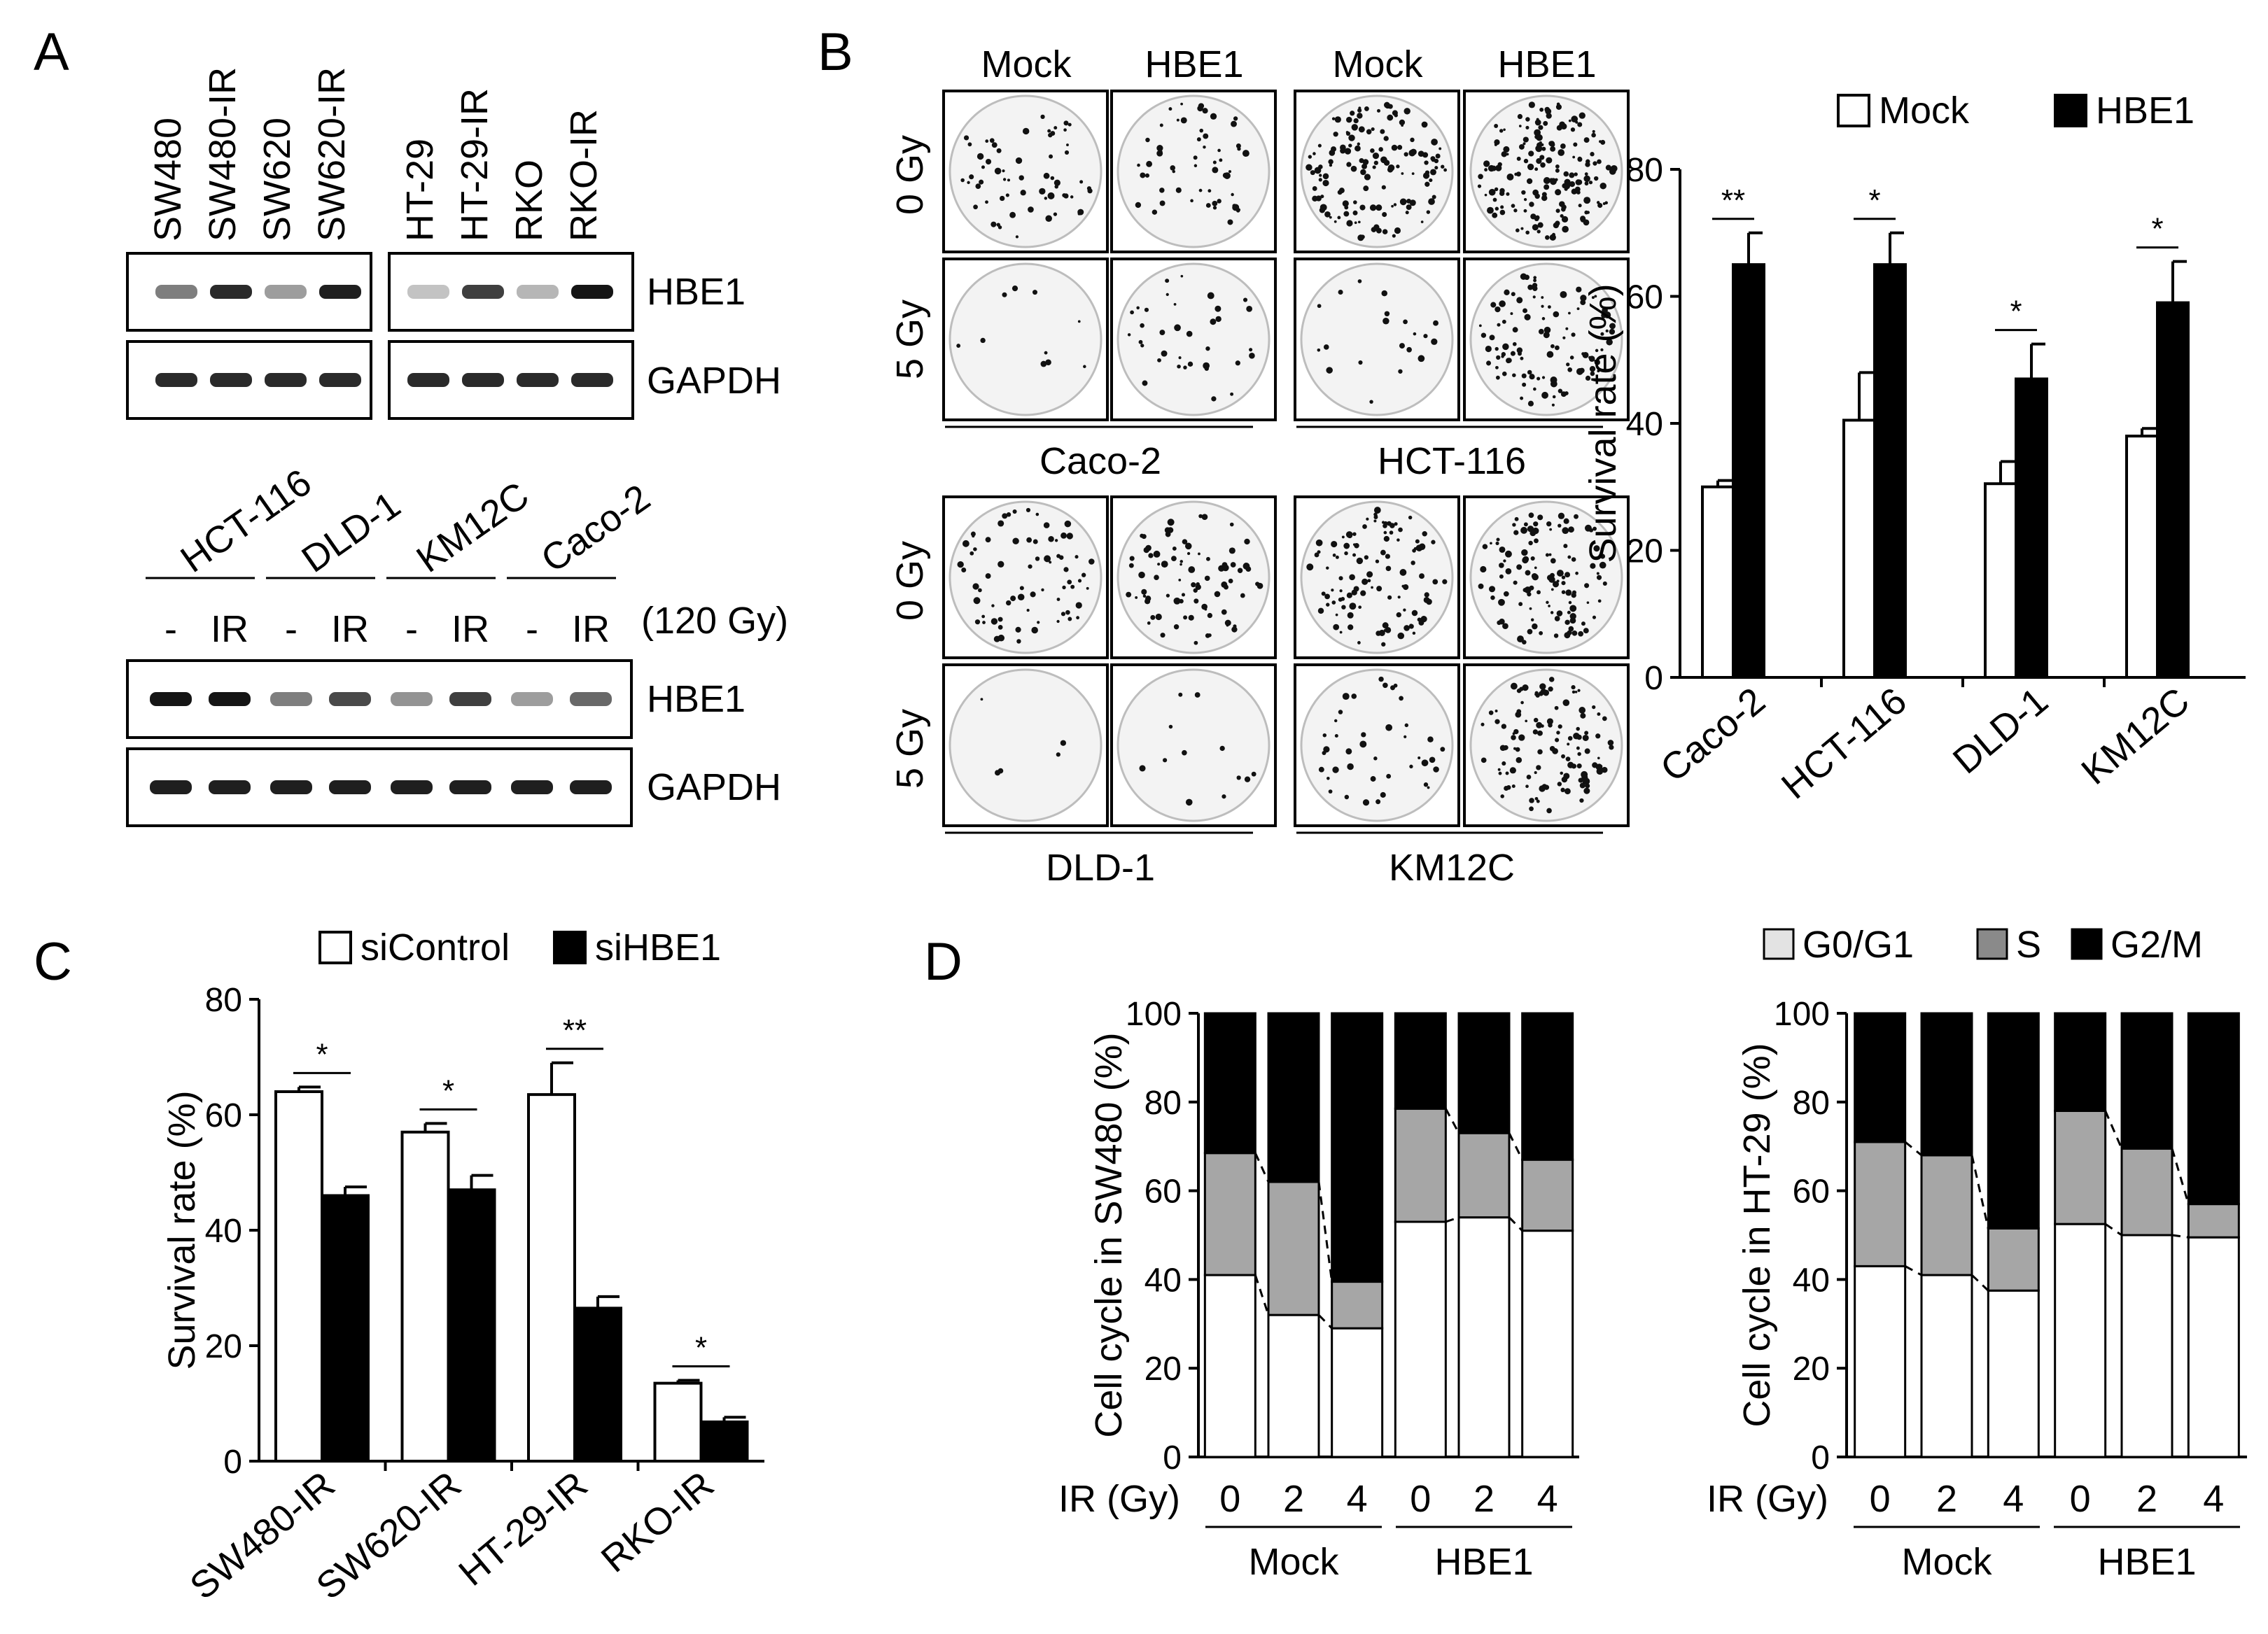  Describe the element at coordinates (2080, 1499) in the screenshot. I see `x-tick-label: 0` at that location.